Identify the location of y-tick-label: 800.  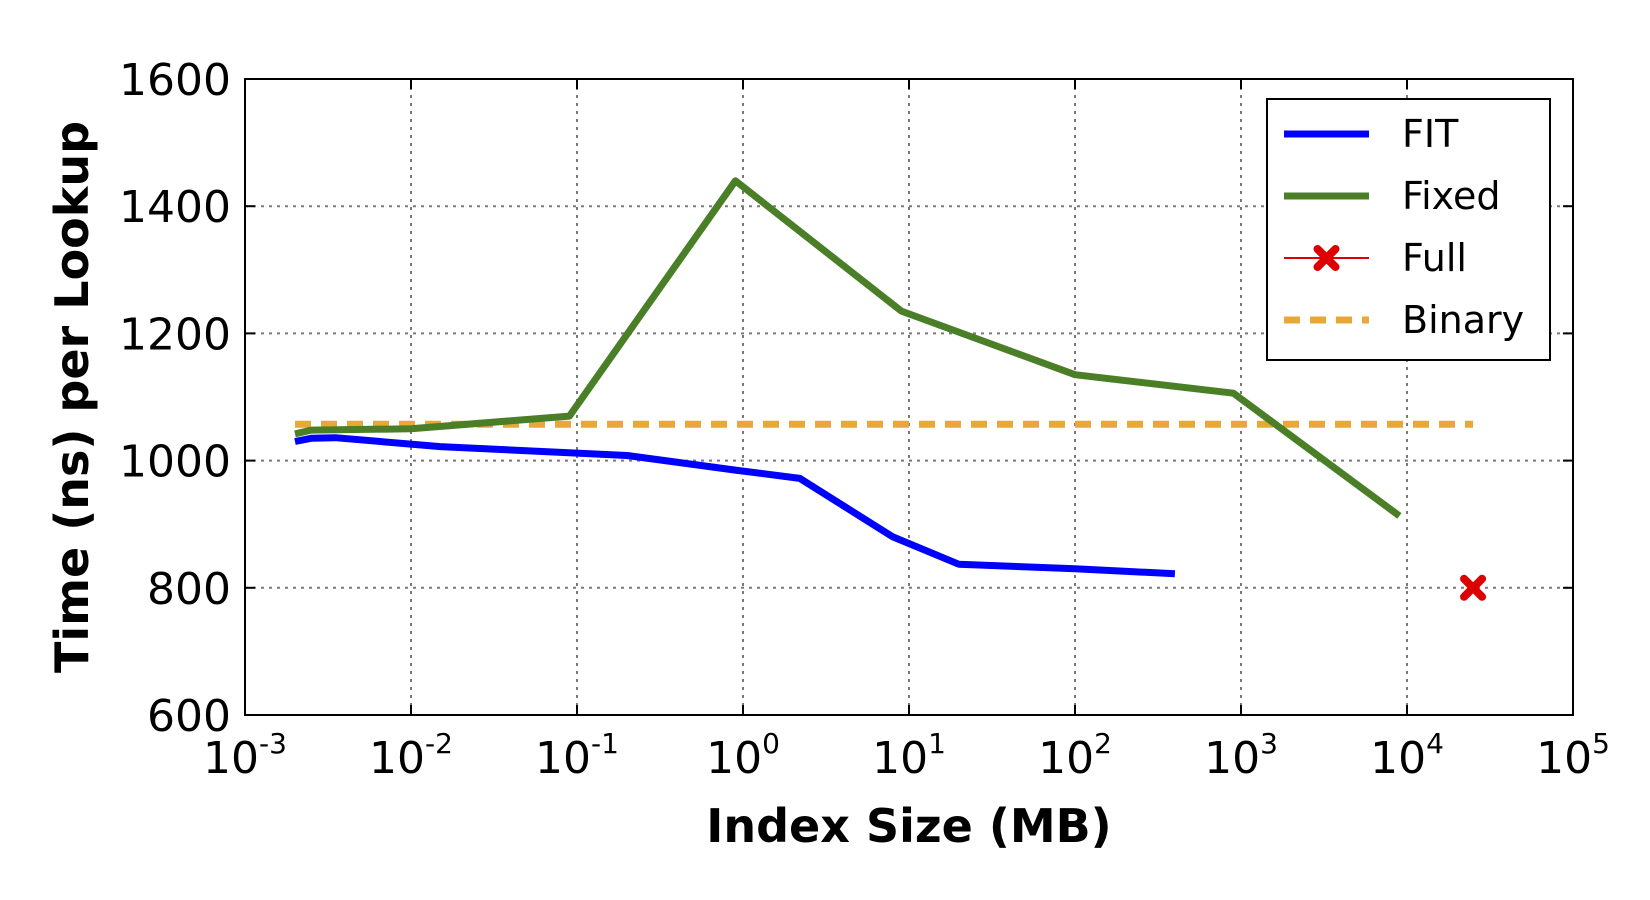
(189, 589).